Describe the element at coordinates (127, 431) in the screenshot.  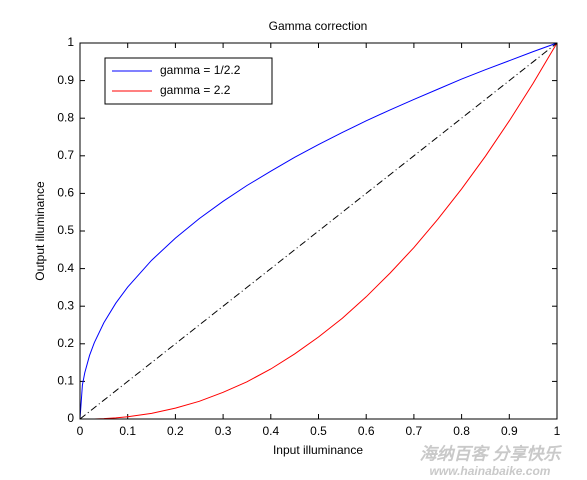
I see `x-tick-label: 0.1` at that location.